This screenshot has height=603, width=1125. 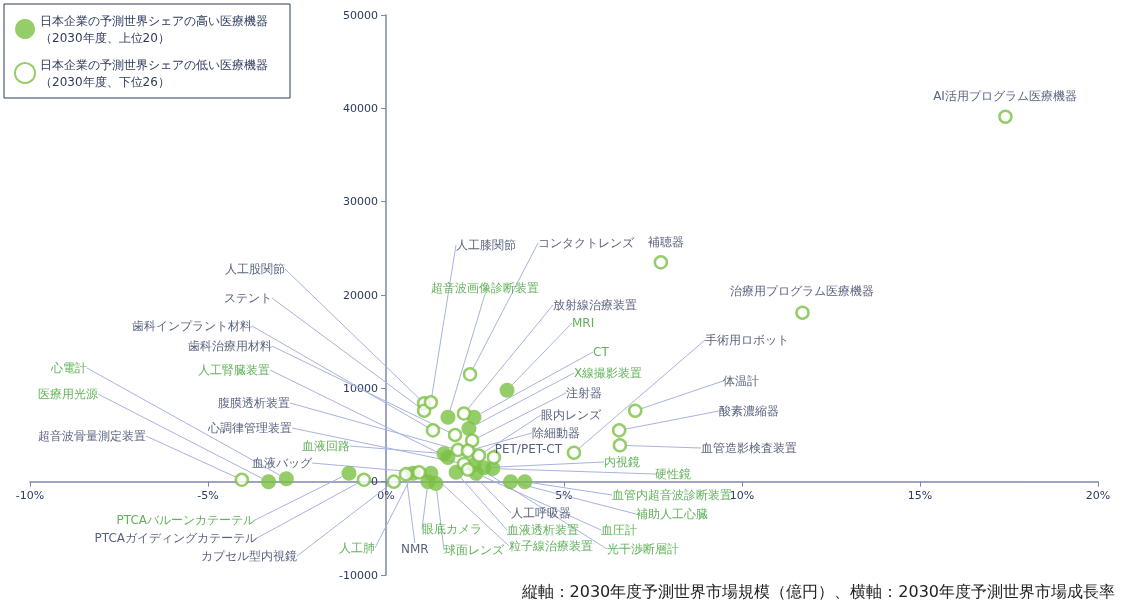 What do you see at coordinates (154, 73) in the screenshot?
I see `legend-label: 日本企業の予測世界シェアの低い医療機器（2030年度、下位26）` at bounding box center [154, 73].